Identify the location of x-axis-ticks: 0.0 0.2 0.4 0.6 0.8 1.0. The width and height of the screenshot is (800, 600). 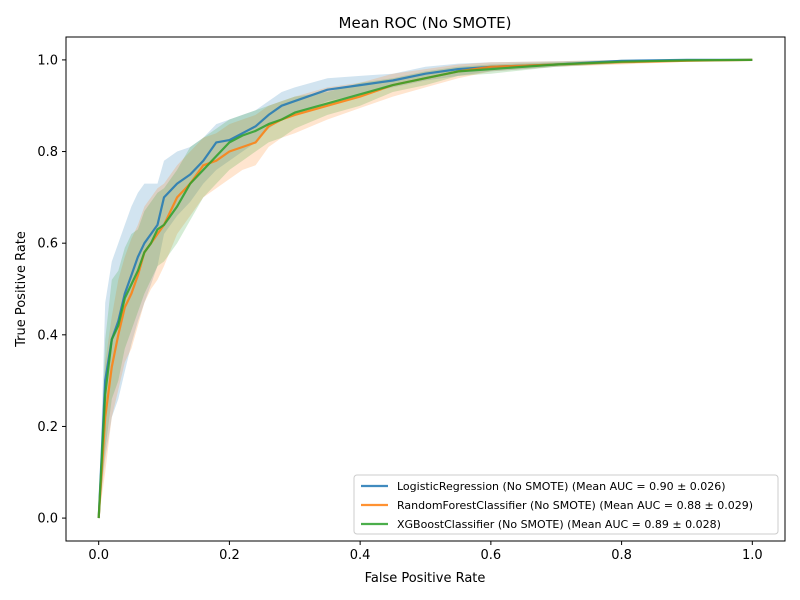
(425, 552).